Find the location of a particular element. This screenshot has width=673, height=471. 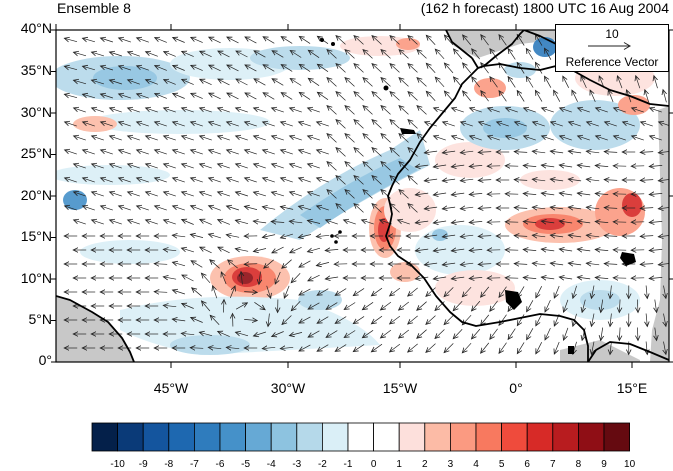

reference-vector-label: Reference Vector is located at coordinates (612, 62).